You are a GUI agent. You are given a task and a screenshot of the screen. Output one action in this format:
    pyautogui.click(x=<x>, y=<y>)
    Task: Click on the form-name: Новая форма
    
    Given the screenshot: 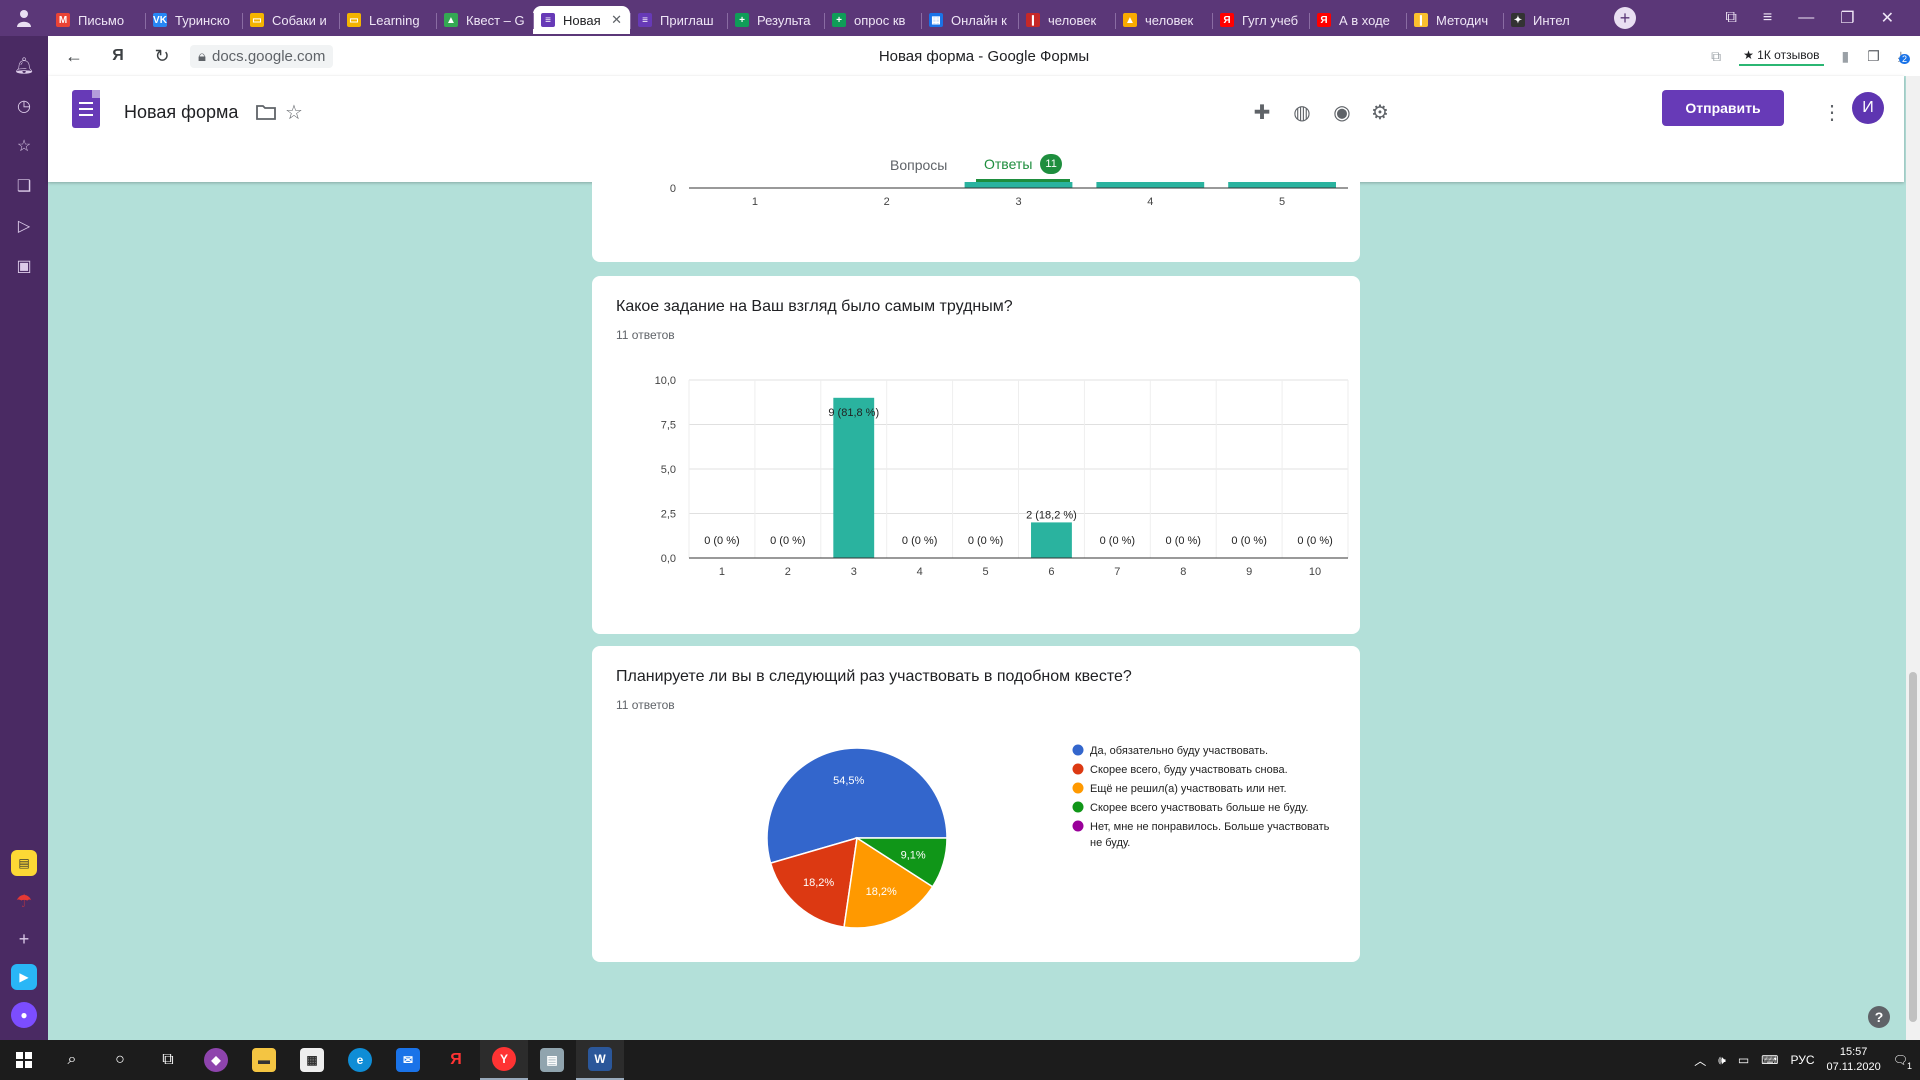 What is the action you would take?
    pyautogui.click(x=181, y=112)
    